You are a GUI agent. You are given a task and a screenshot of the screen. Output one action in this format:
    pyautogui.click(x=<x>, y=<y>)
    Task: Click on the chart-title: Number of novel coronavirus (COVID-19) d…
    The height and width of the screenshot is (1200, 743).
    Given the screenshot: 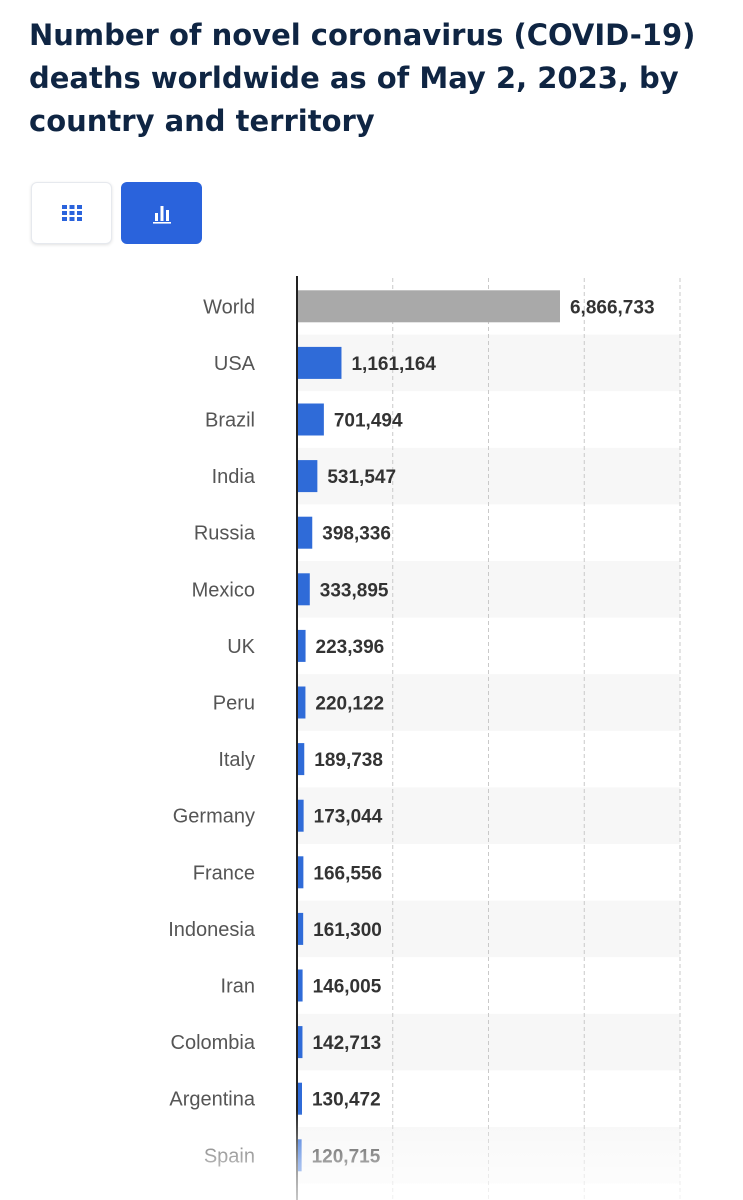 What is the action you would take?
    pyautogui.click(x=362, y=78)
    